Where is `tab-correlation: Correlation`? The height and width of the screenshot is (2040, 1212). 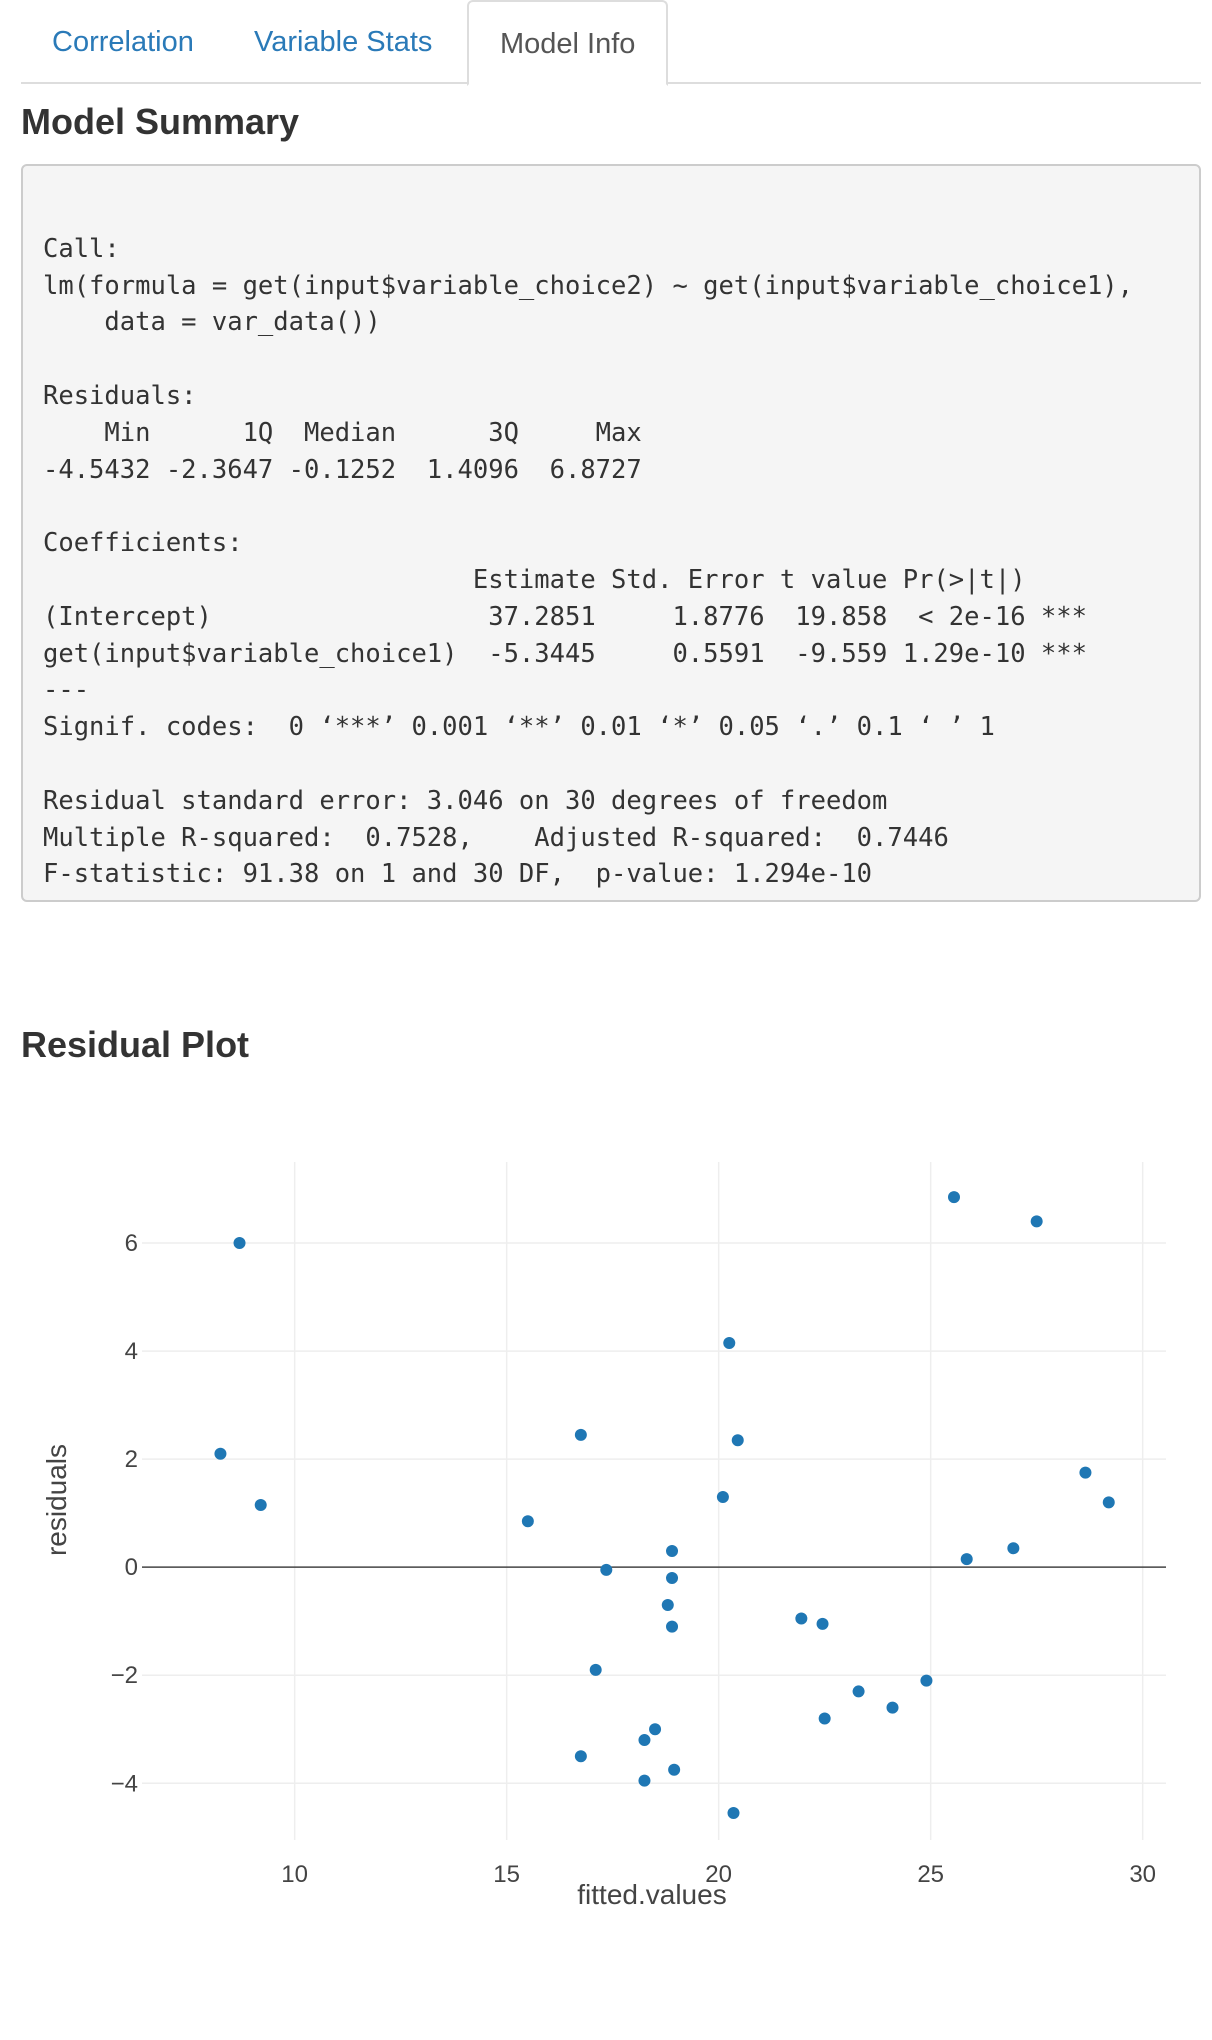 tab-correlation: Correlation is located at coordinates (123, 42).